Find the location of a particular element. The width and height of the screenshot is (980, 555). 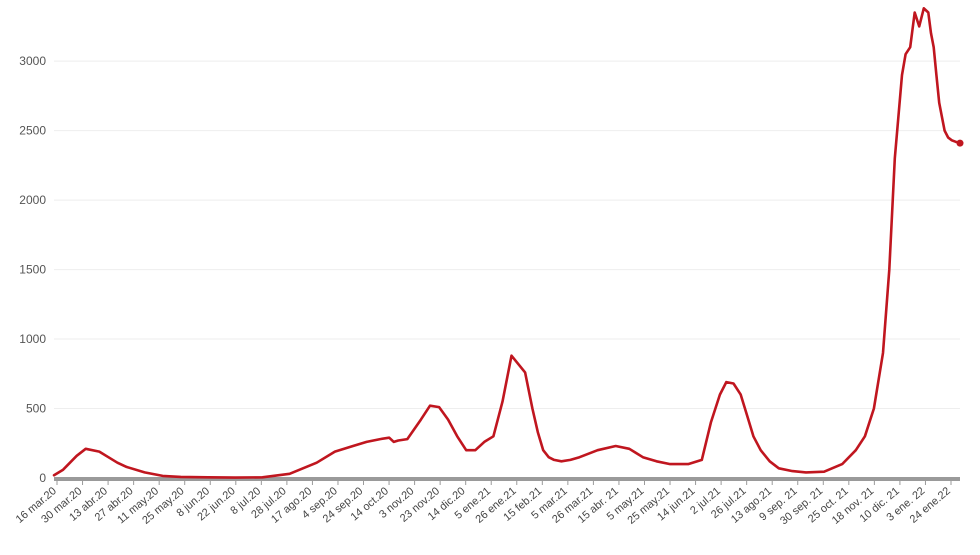

y-tick-label: 0 is located at coordinates (42, 478).